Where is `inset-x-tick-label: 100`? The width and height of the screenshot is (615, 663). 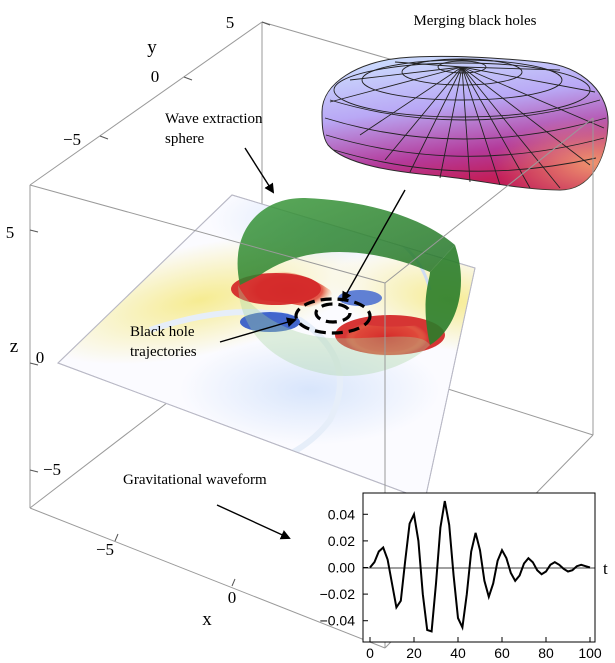
inset-x-tick-label: 100 is located at coordinates (590, 653).